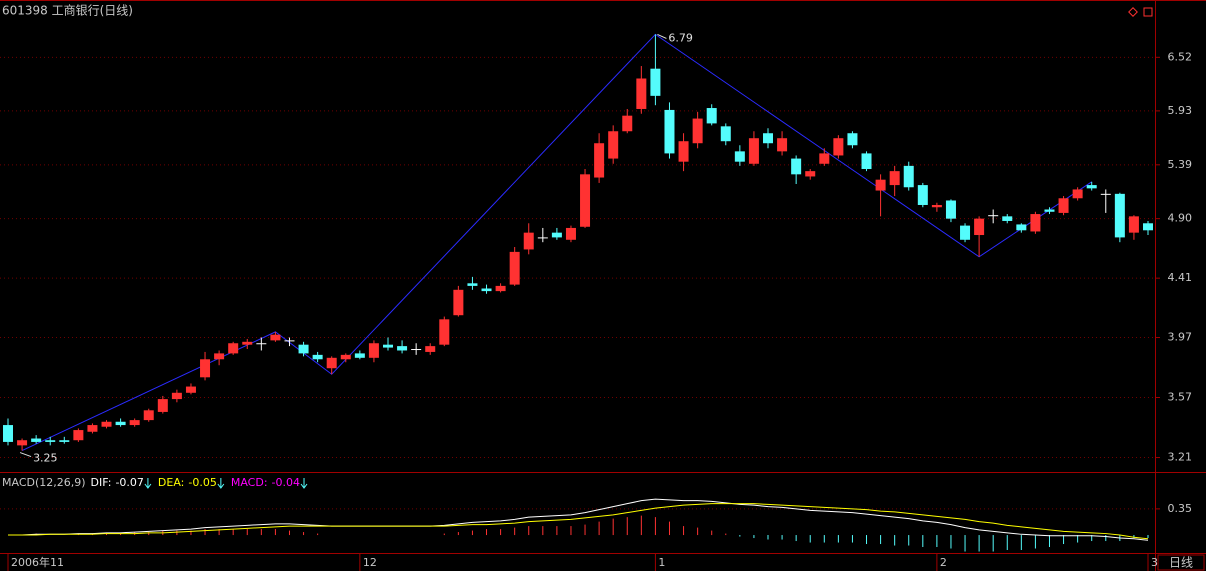  What do you see at coordinates (680, 37) in the screenshot?
I see `high-annotation: 6.79` at bounding box center [680, 37].